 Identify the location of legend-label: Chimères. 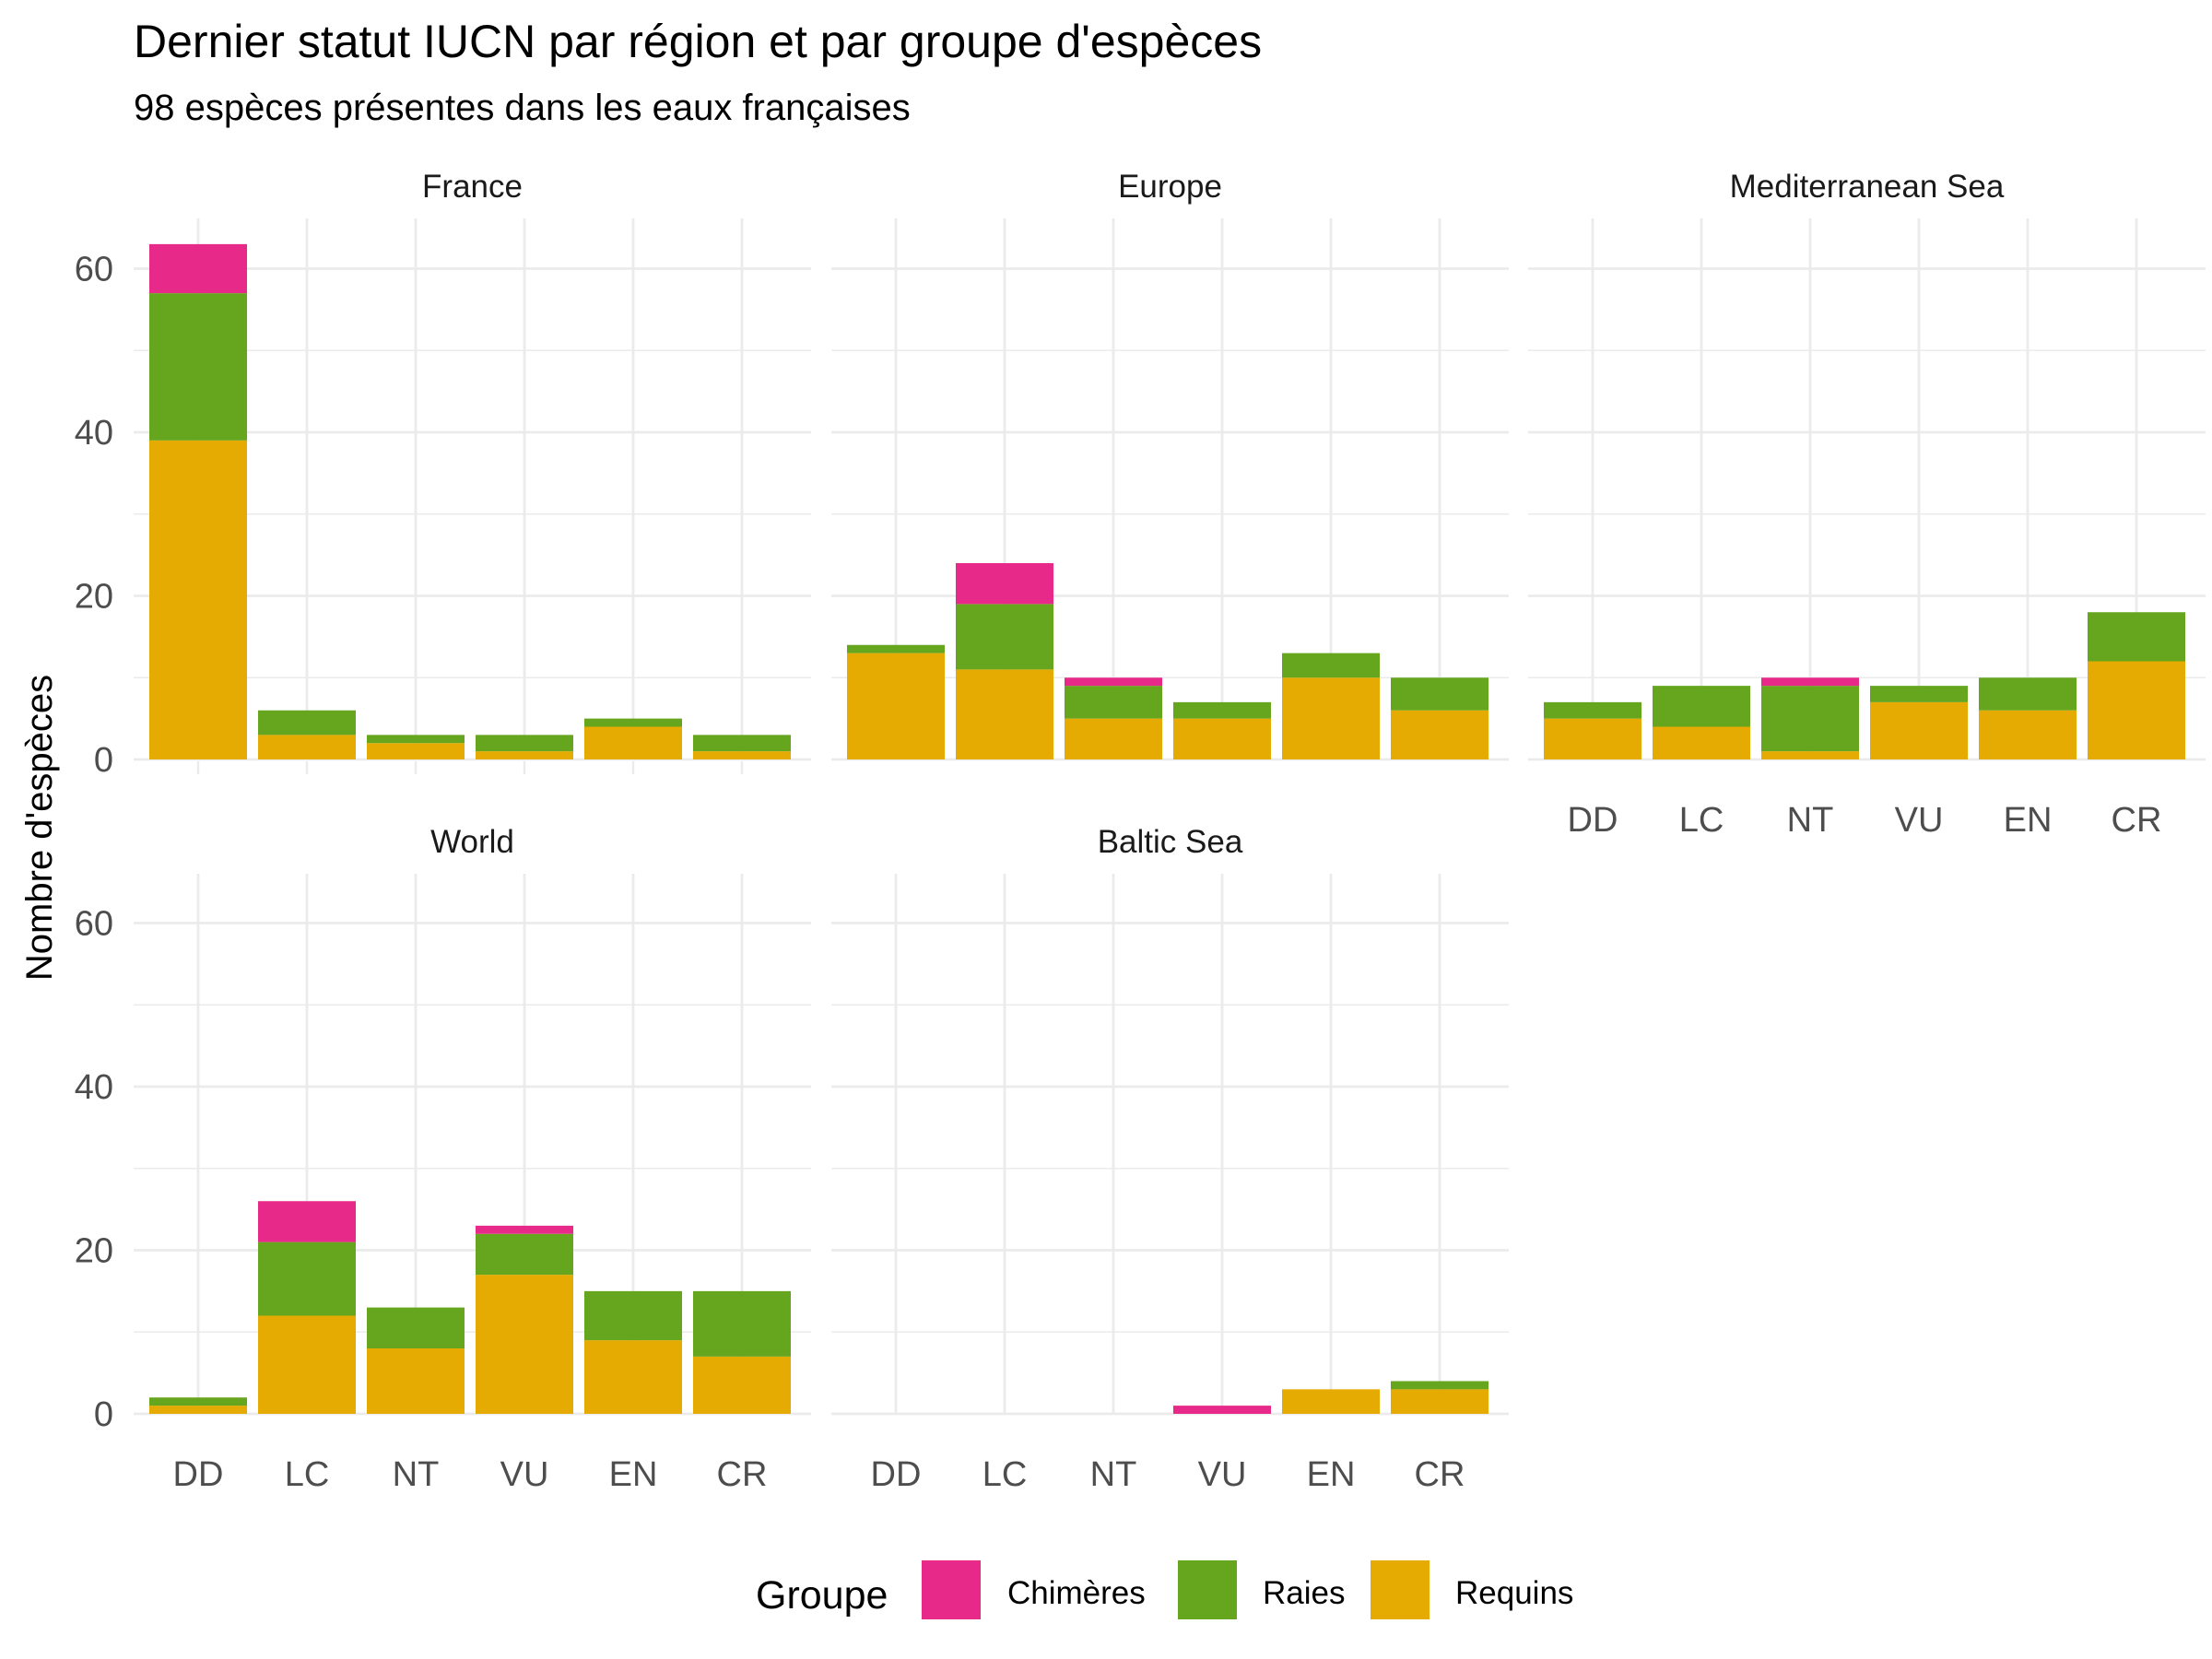
(1076, 1593).